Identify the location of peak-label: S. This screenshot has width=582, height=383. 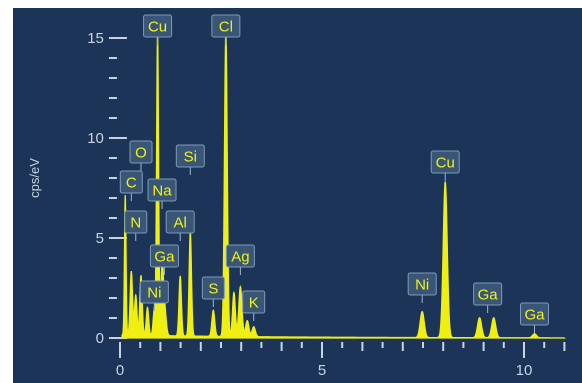
(213, 291).